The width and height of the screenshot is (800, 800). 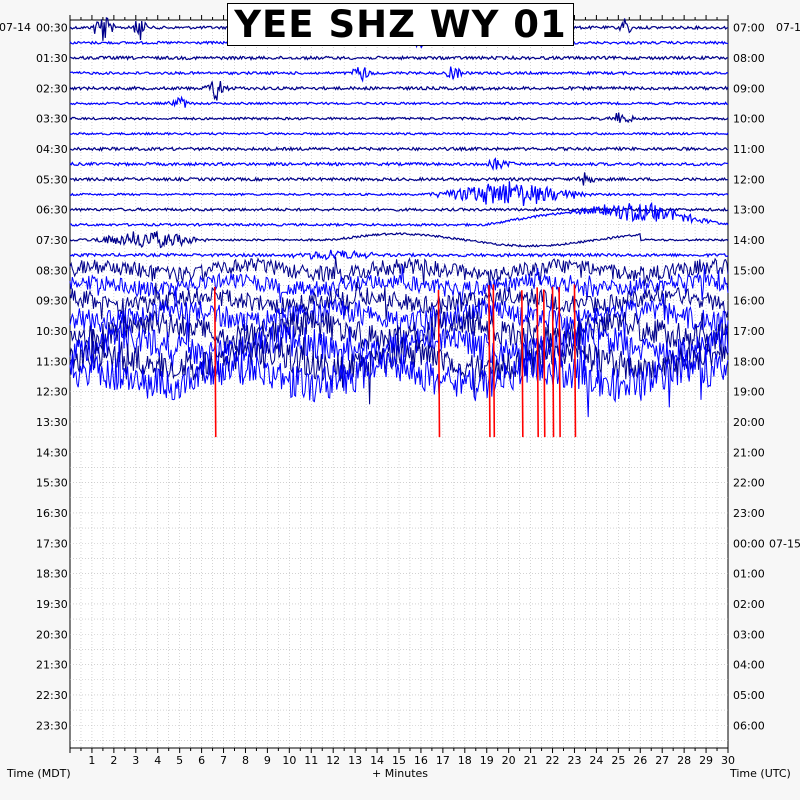 I want to click on x-tick-label: 3, so click(x=135, y=760).